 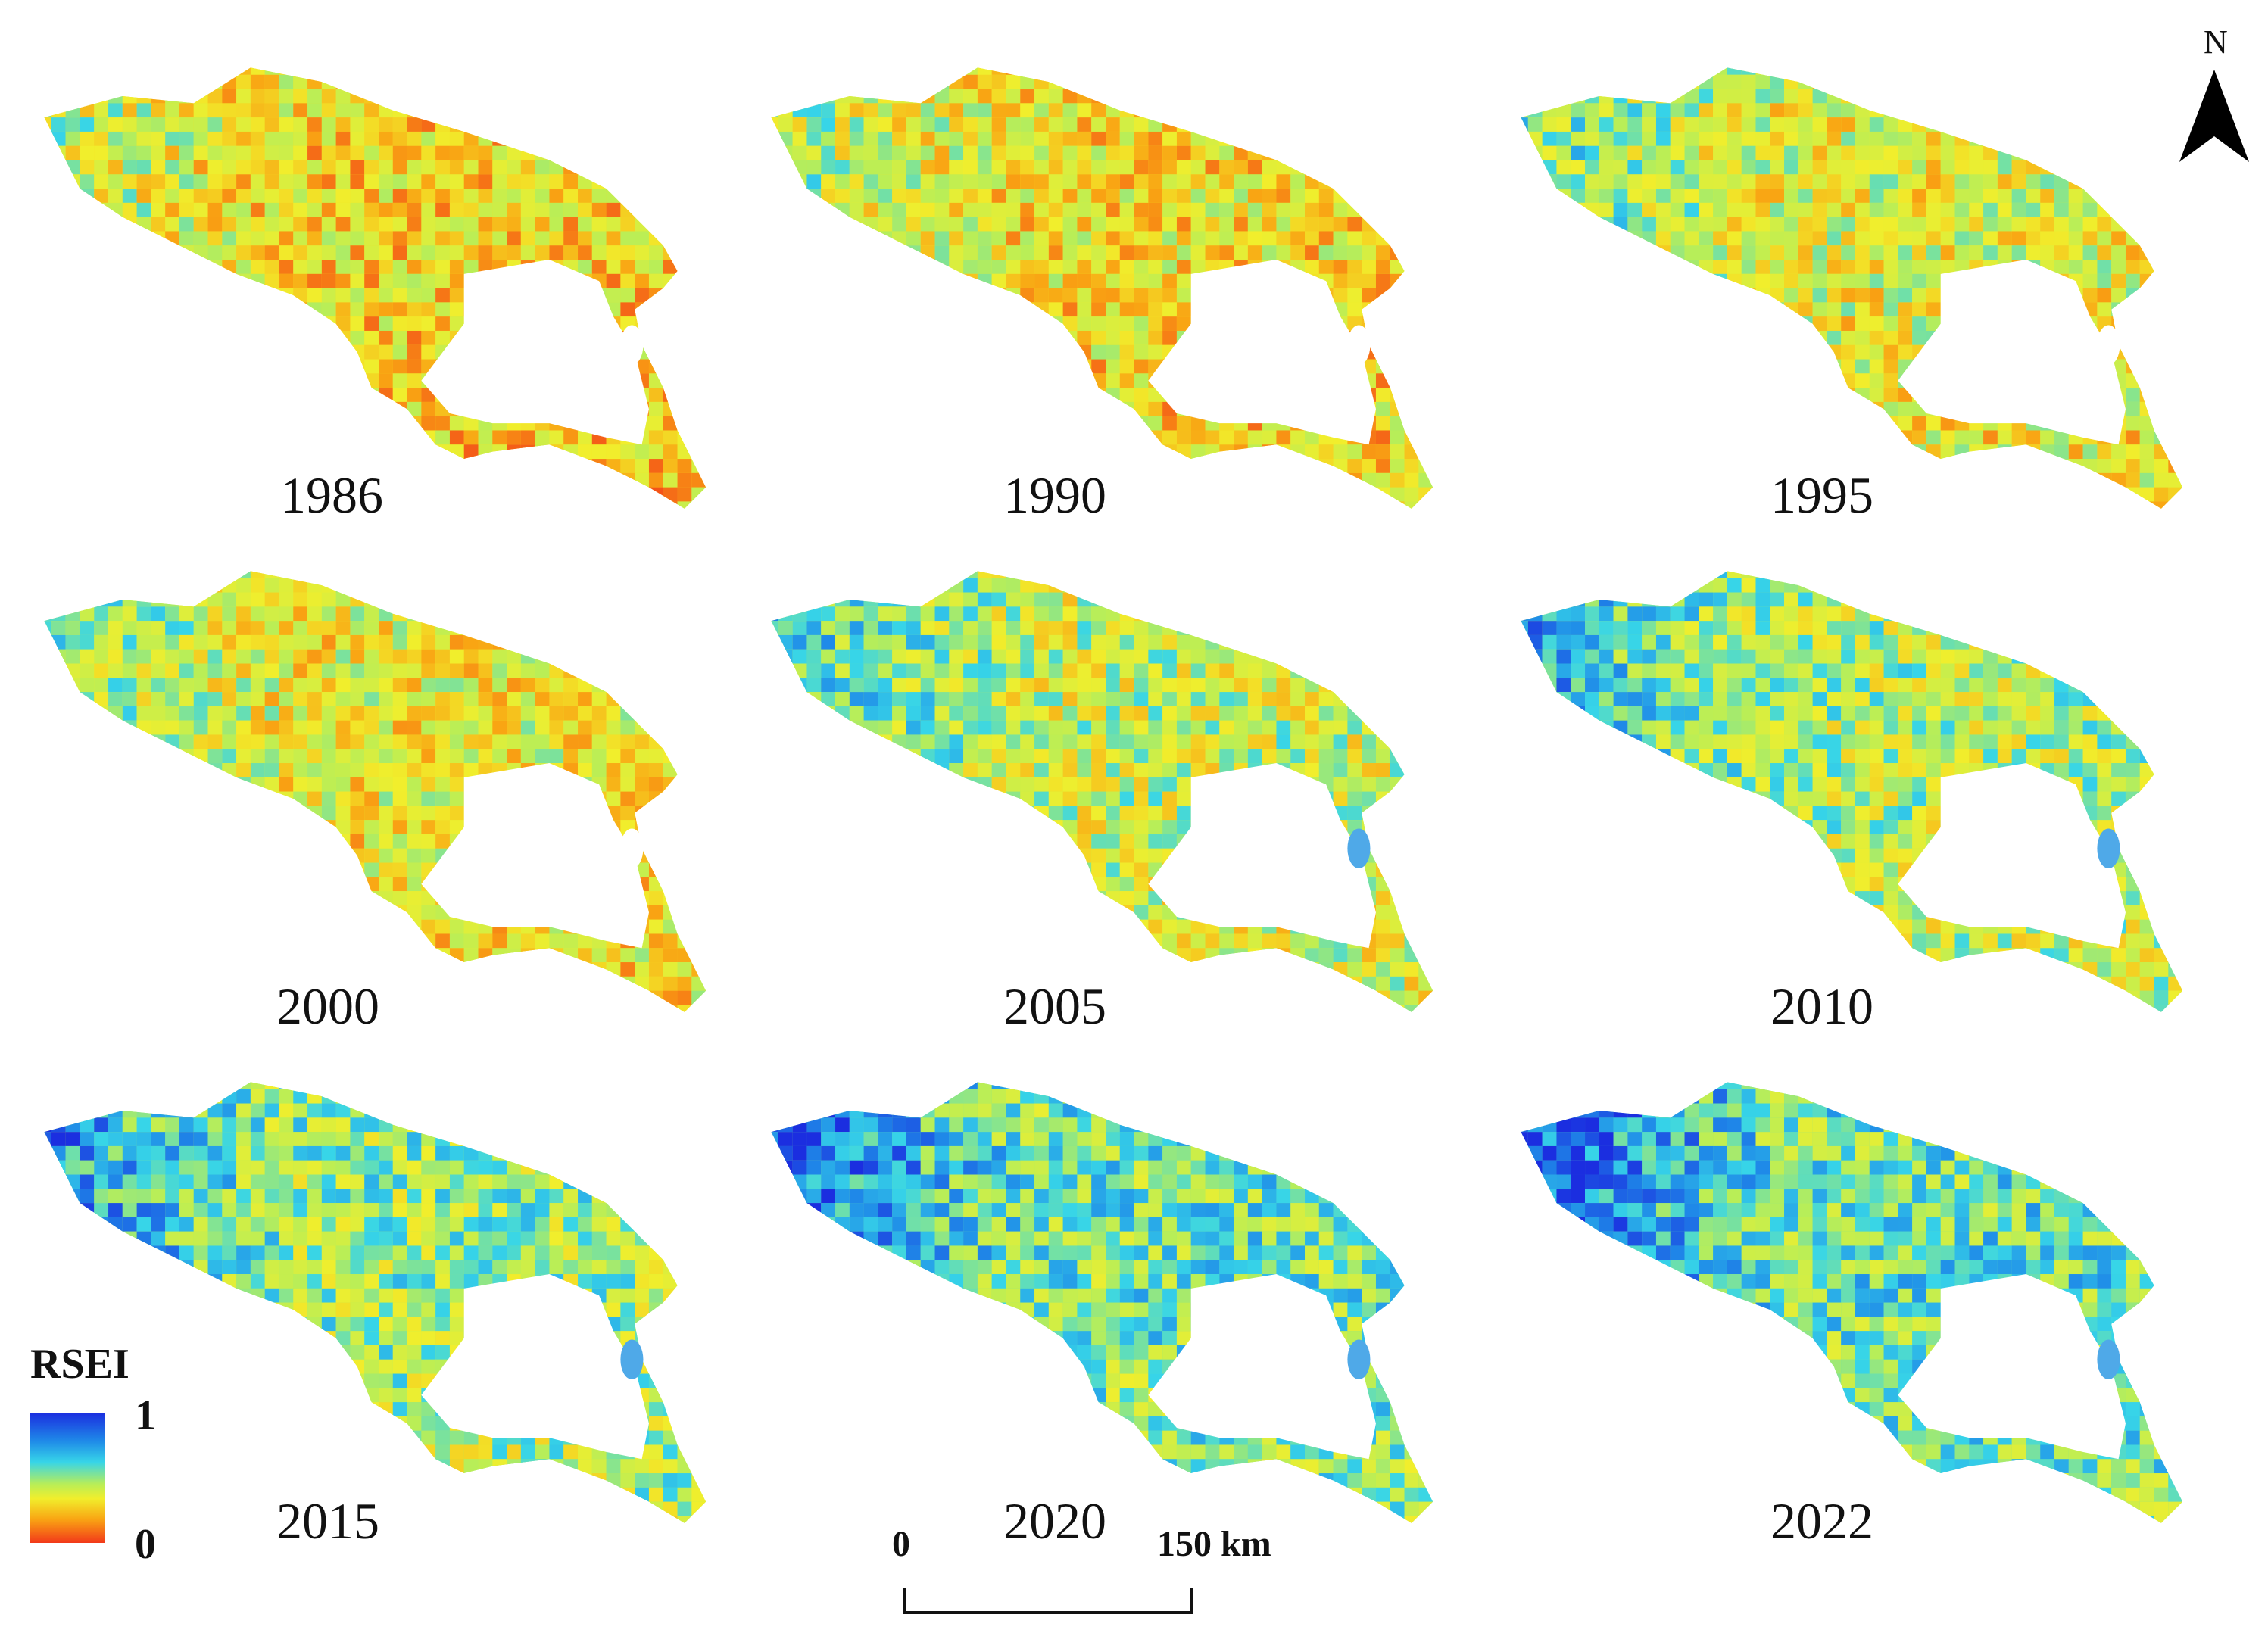 I want to click on legend-min-label: 0, so click(x=145, y=1544).